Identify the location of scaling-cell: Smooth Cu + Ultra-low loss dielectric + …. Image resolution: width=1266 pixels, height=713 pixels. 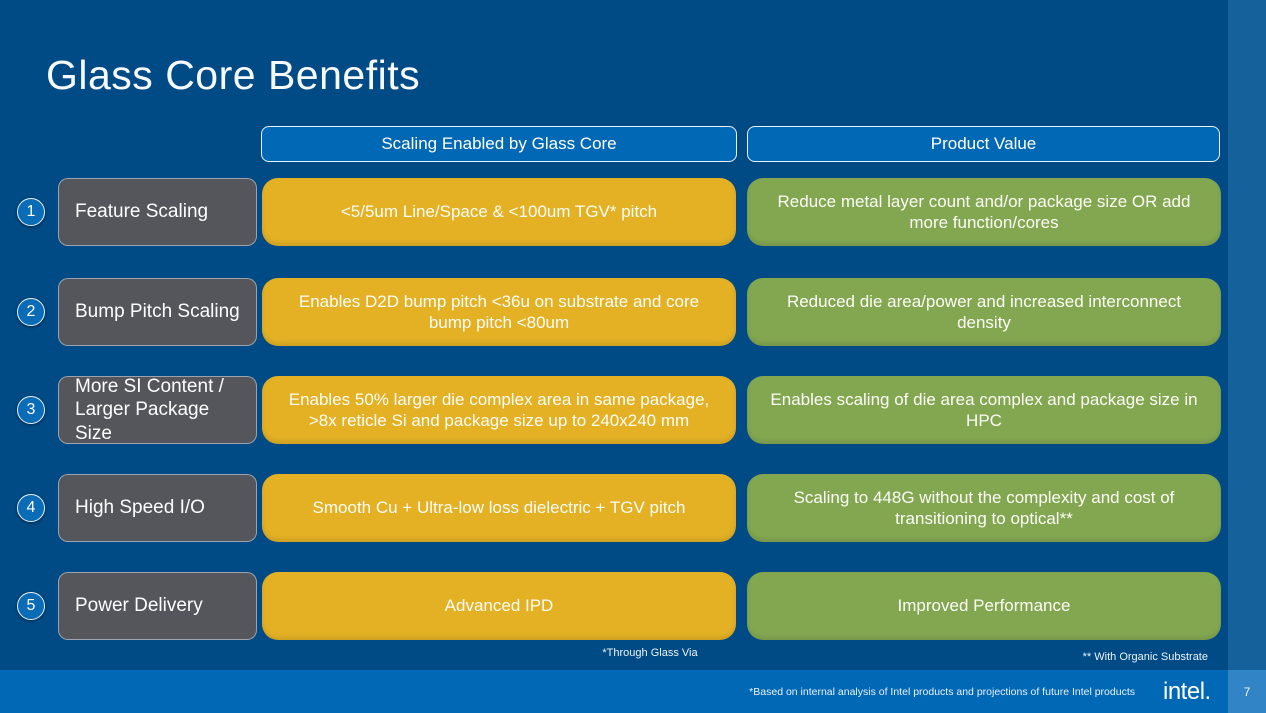
(499, 508).